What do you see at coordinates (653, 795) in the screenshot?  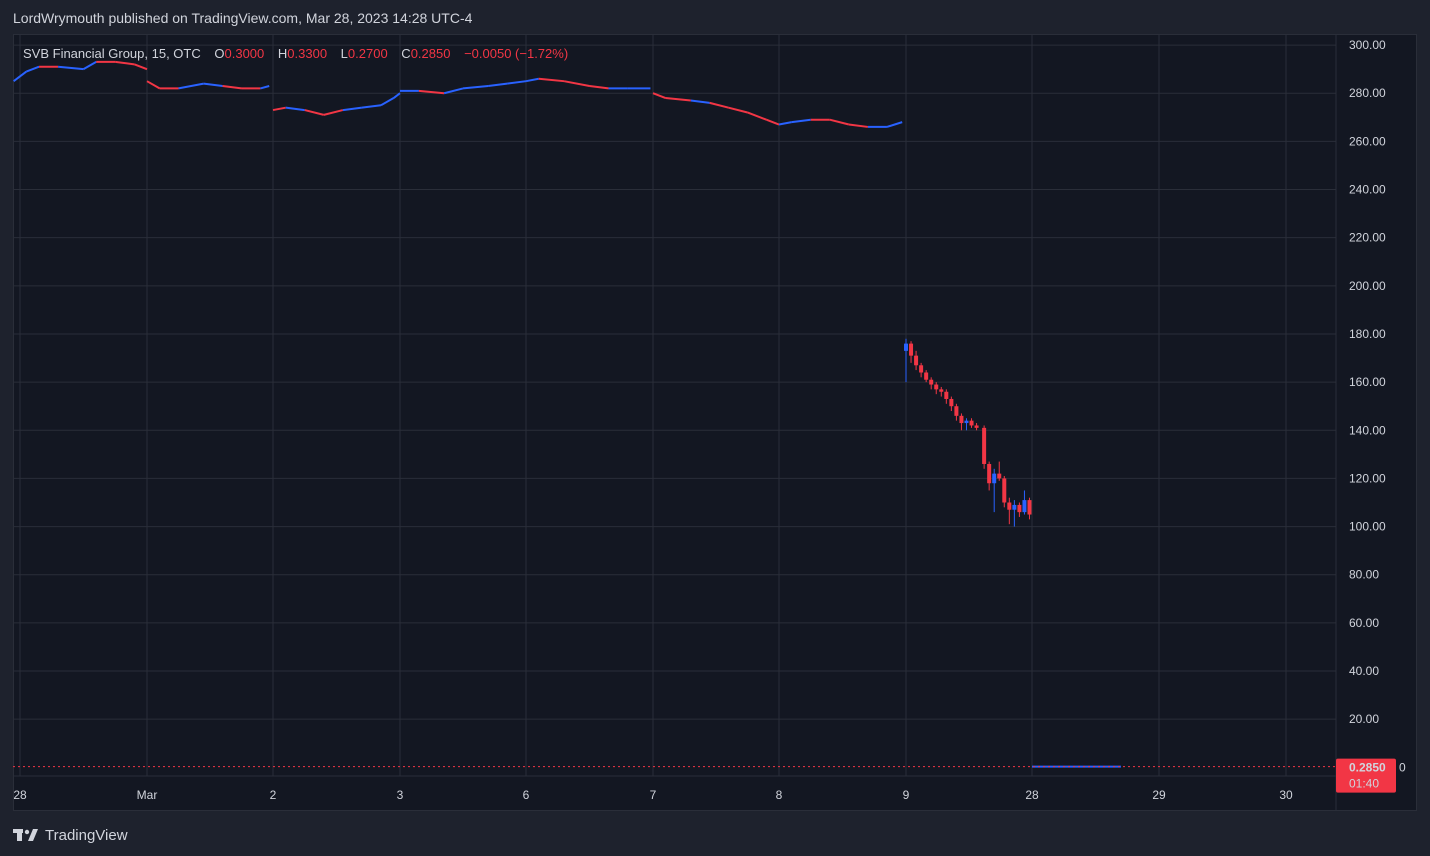 I see `time-axis-label: 7` at bounding box center [653, 795].